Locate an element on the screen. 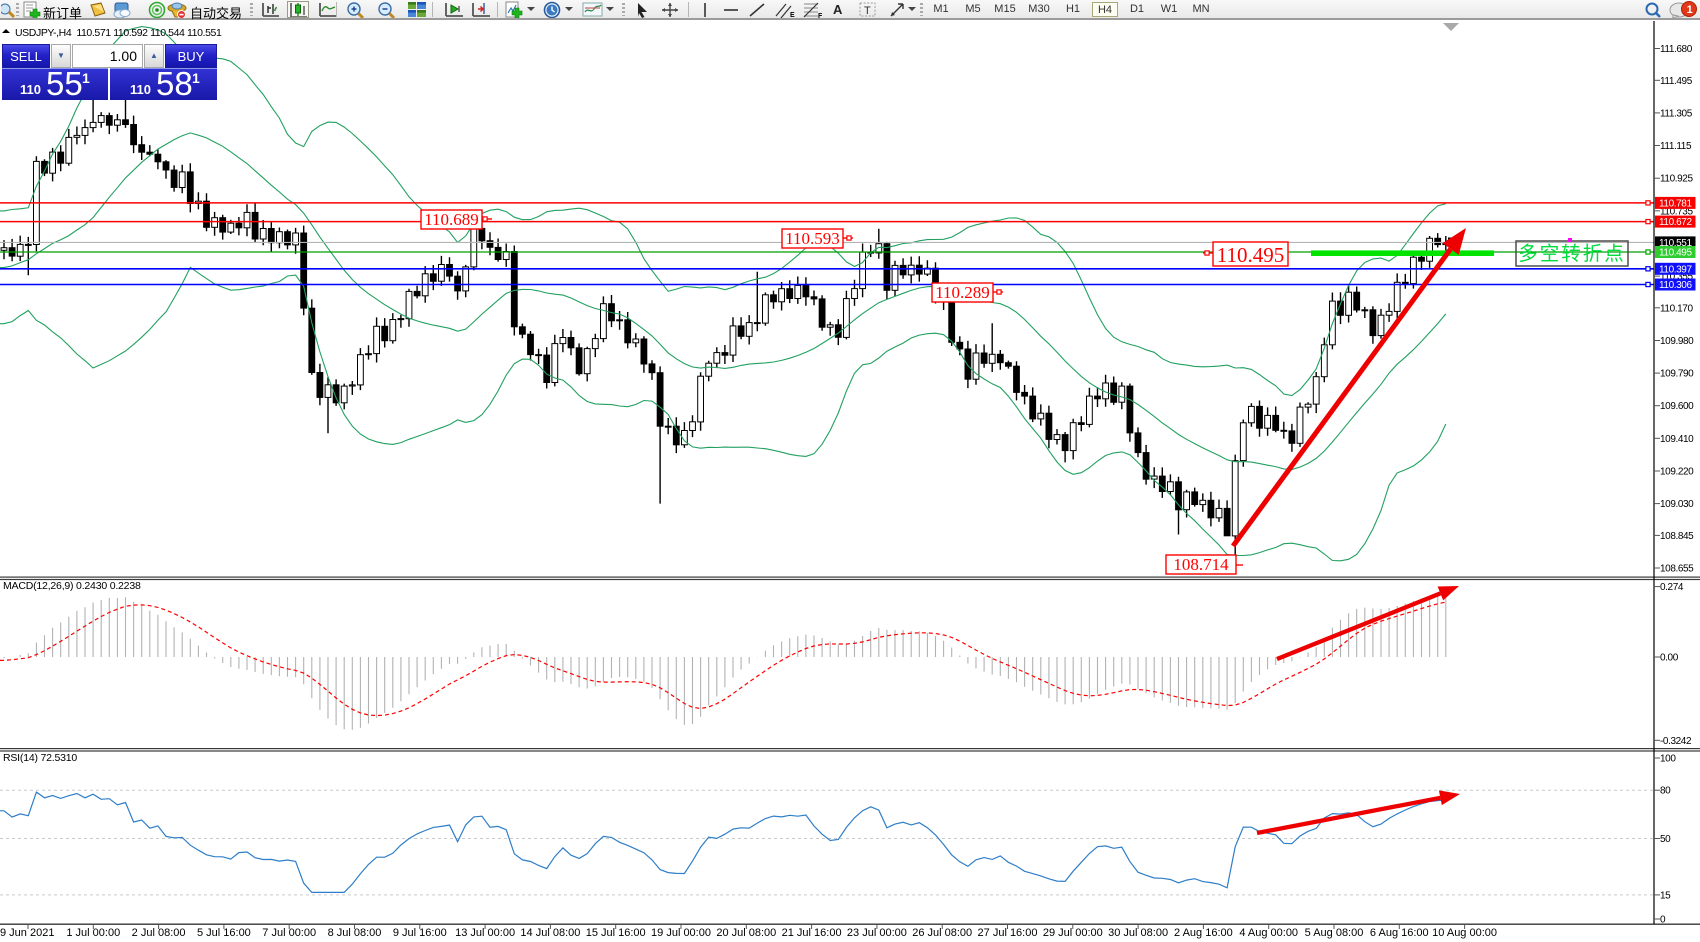 Image resolution: width=1700 pixels, height=942 pixels. svg-text: RSI(14) 72.5310 is located at coordinates (40, 758).